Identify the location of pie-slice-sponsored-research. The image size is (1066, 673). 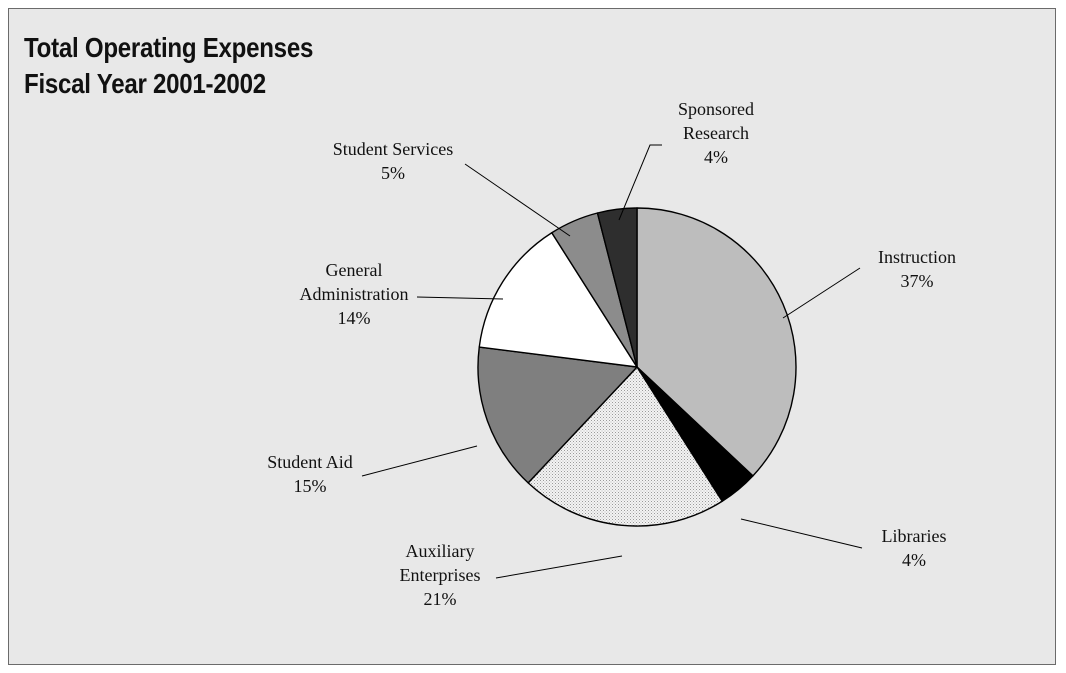
(617, 287).